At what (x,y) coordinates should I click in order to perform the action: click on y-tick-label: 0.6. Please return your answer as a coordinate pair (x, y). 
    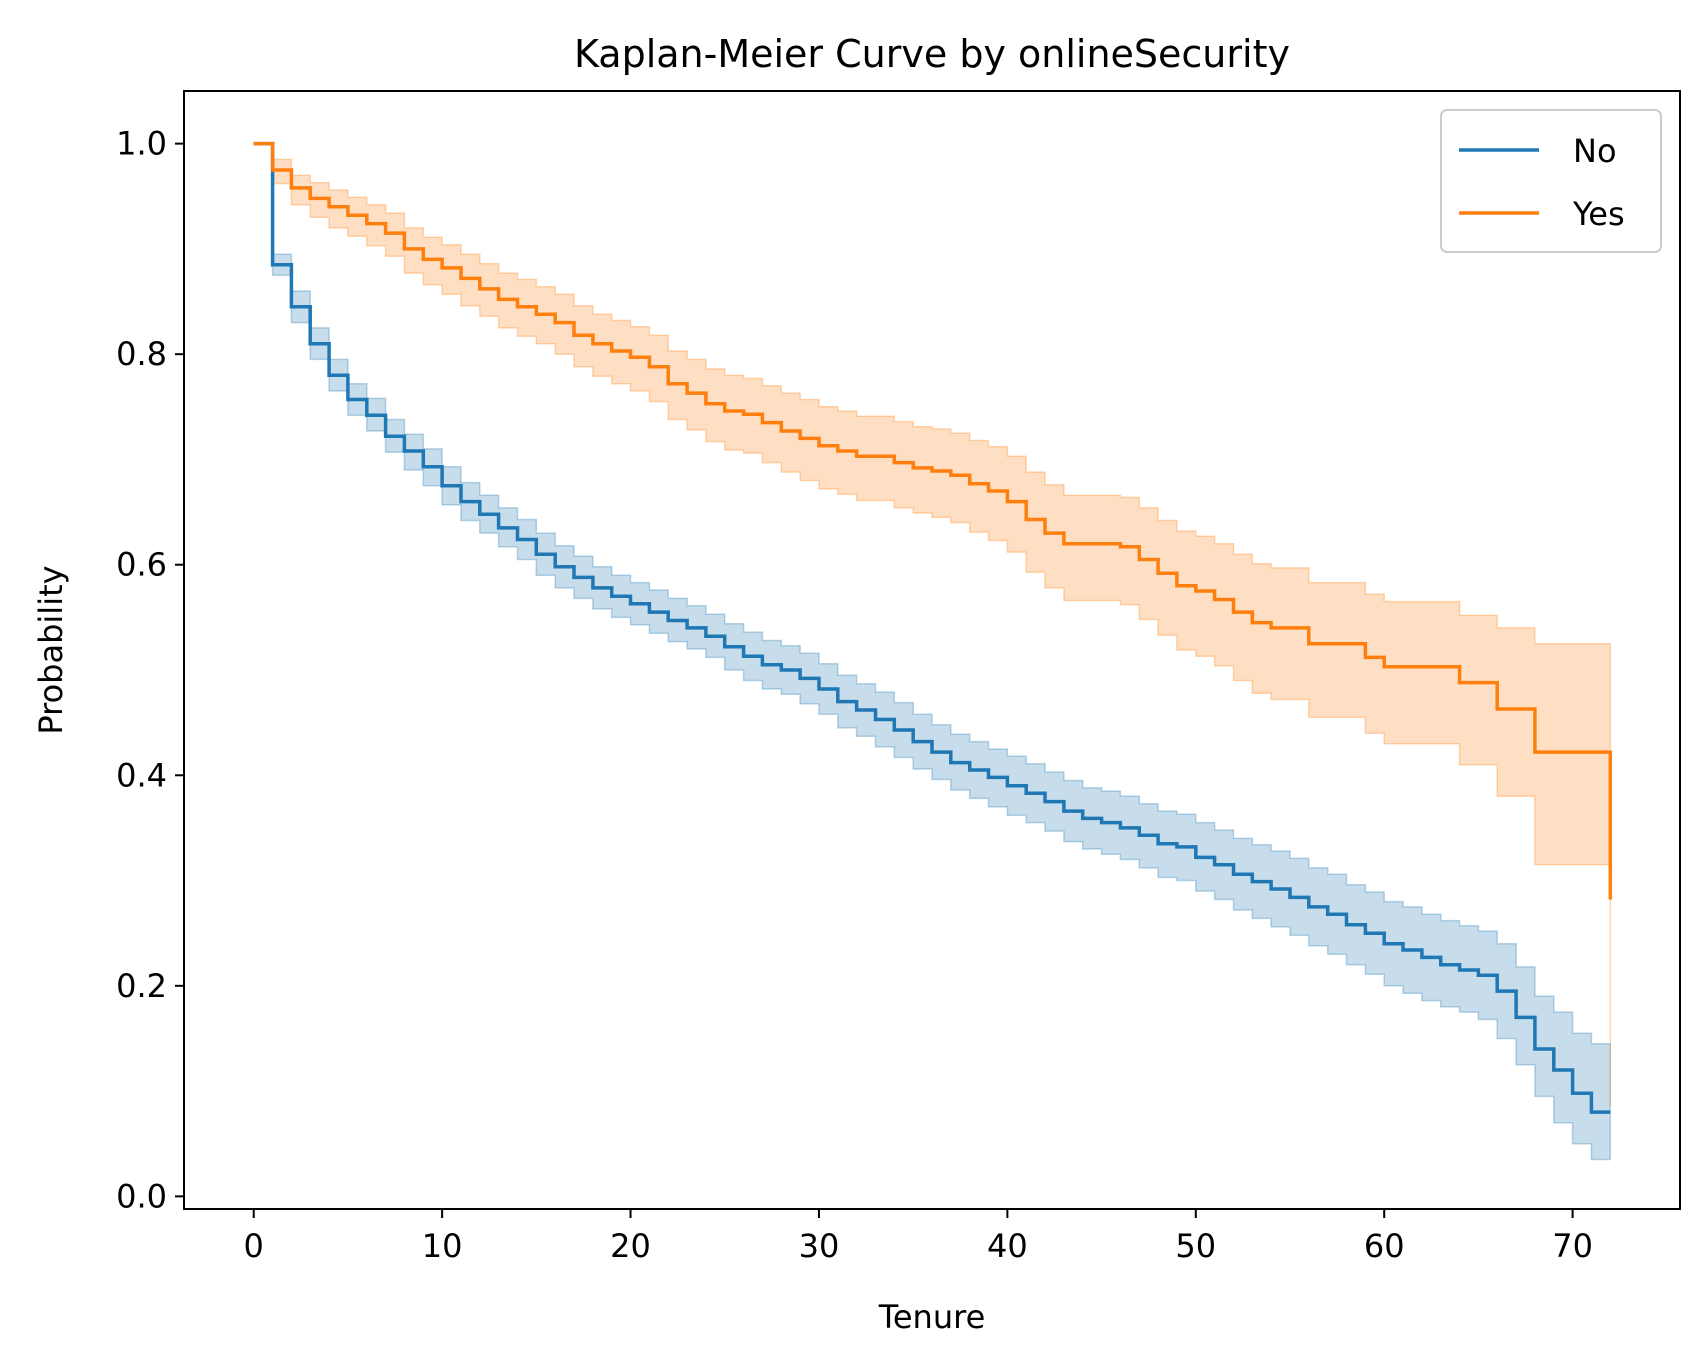
    Looking at the image, I should click on (141, 565).